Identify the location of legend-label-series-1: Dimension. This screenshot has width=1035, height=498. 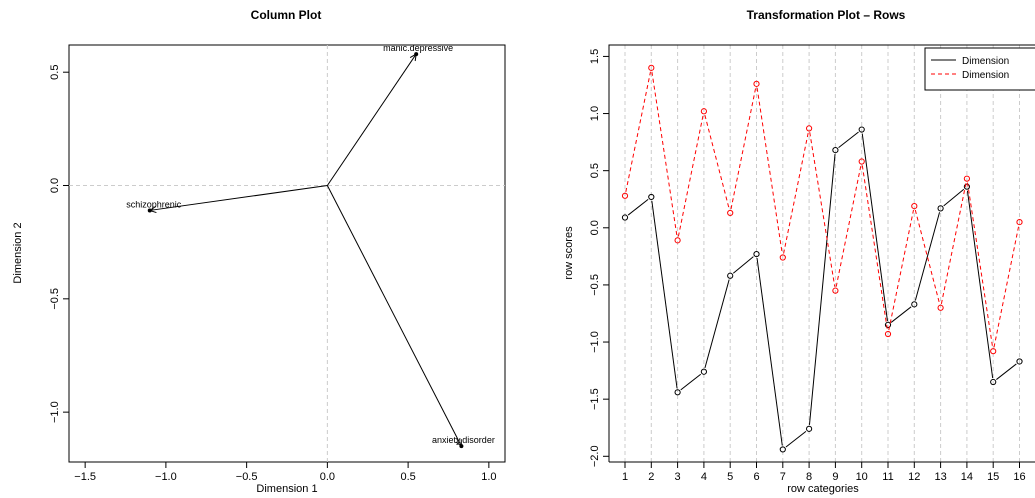
(985, 61).